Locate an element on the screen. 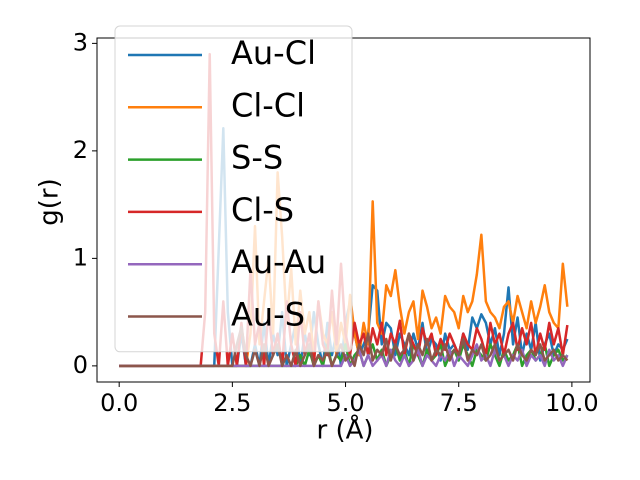 This screenshot has width=640, height=480. legend-label: Au-Cl is located at coordinates (273, 53).